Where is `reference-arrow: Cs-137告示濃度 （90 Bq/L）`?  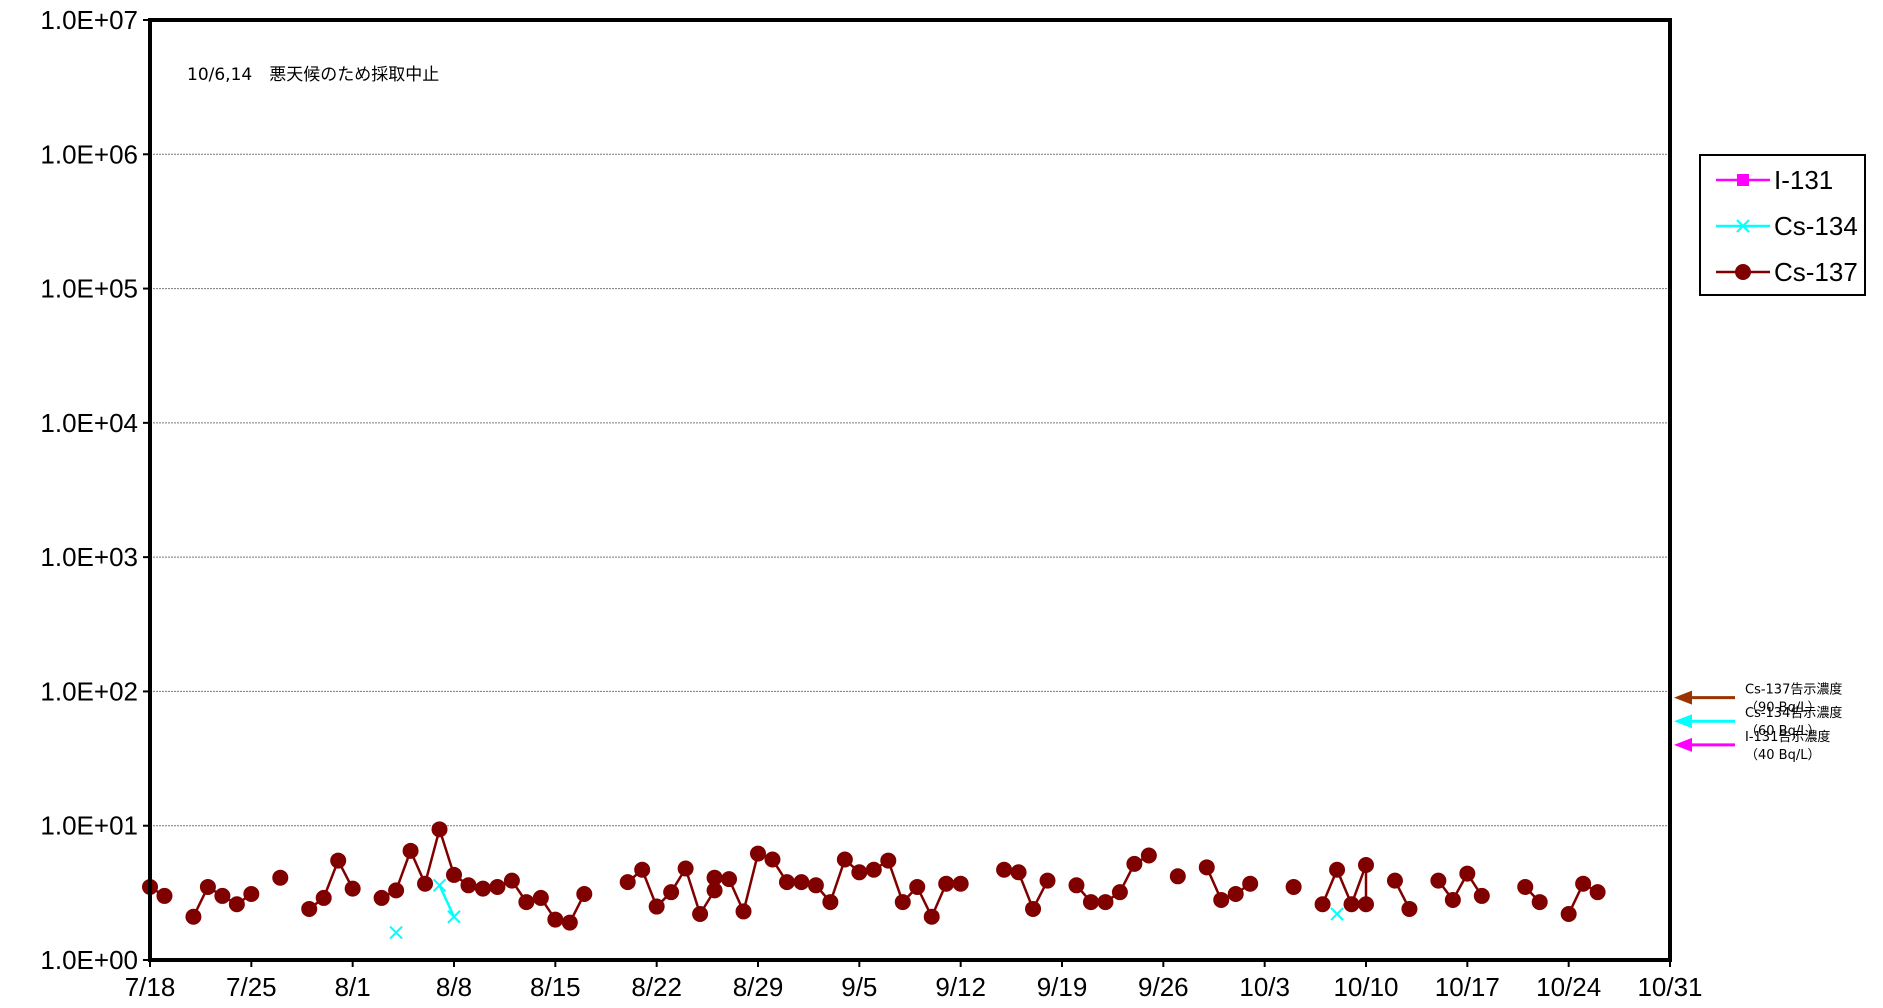
reference-arrow: Cs-137告示濃度 （90 Bq/L） is located at coordinates (1758, 699).